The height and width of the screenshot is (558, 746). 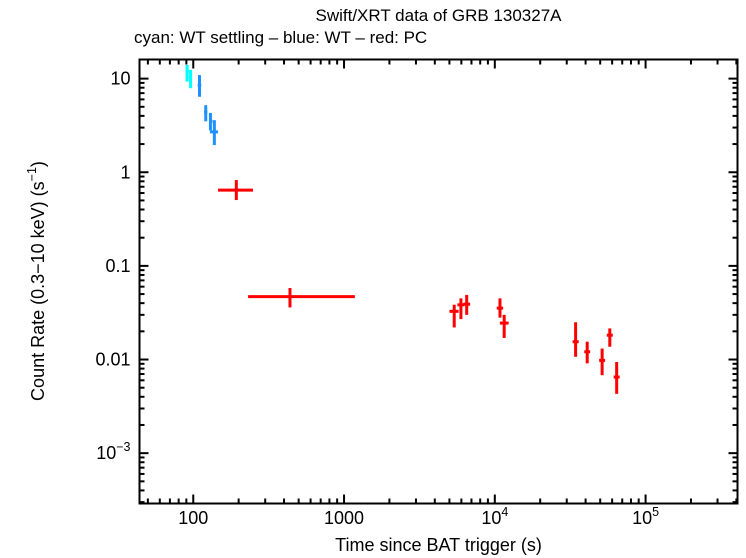 What do you see at coordinates (438, 545) in the screenshot?
I see `x-axis-title: Time since BAT trigger (s)` at bounding box center [438, 545].